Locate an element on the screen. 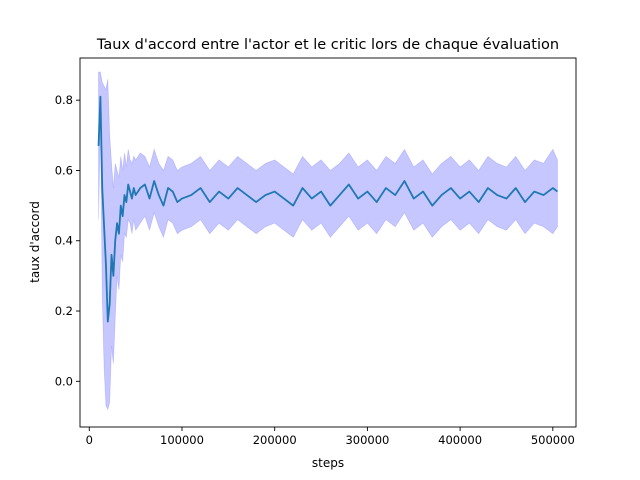  x-tick-label: 100000 is located at coordinates (182, 440).